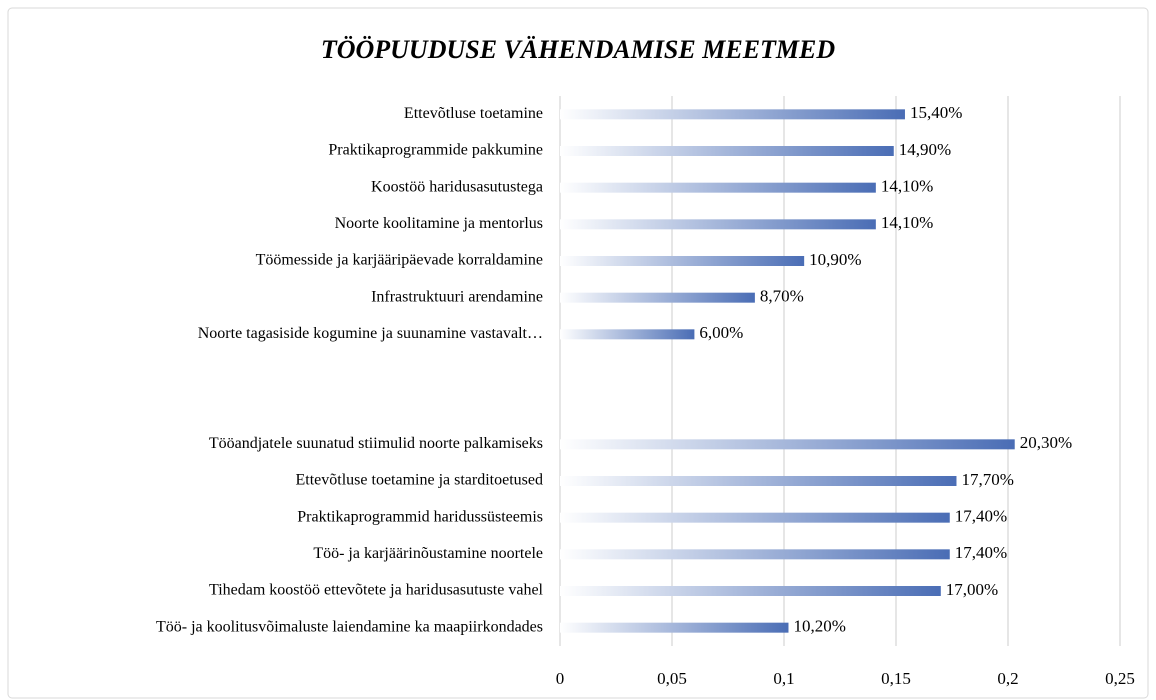  I want to click on value-label: 17,70%, so click(987, 479).